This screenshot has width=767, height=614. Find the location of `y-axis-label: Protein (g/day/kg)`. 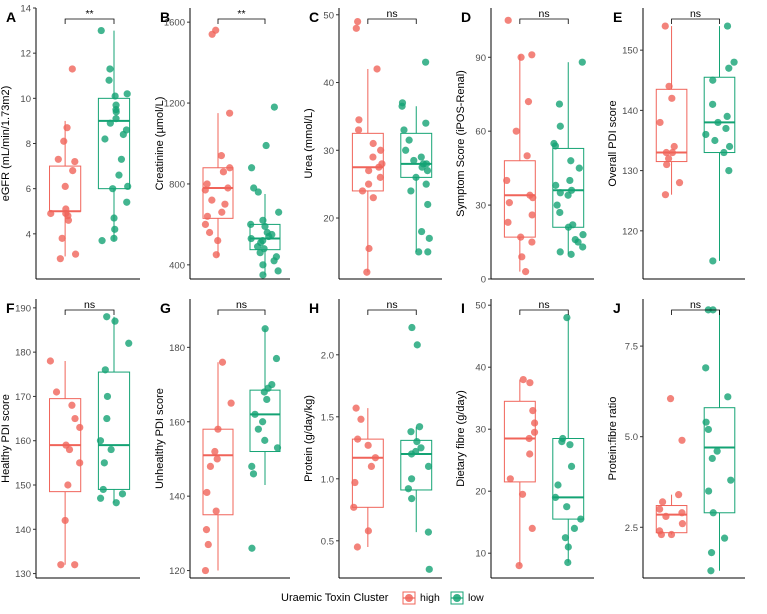

y-axis-label: Protein (g/day/kg) is located at coordinates (309, 438).